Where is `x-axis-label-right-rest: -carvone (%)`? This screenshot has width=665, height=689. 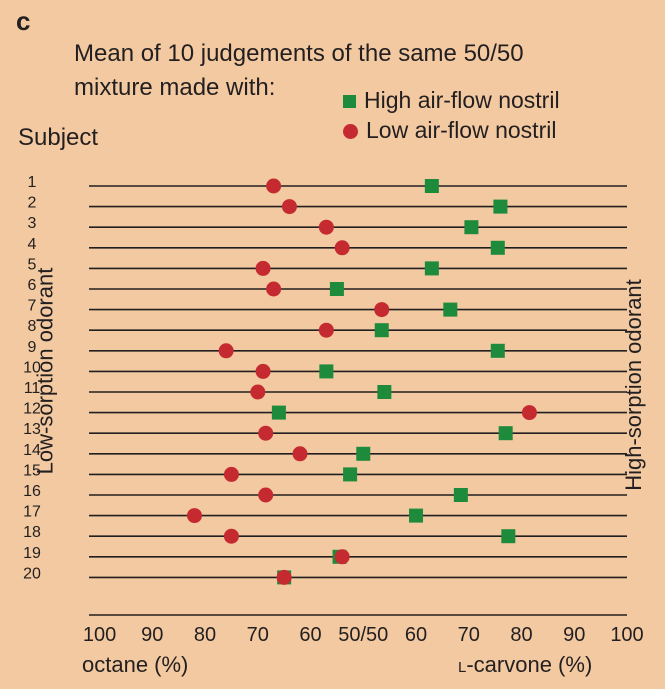 x-axis-label-right-rest: -carvone (%) is located at coordinates (529, 664).